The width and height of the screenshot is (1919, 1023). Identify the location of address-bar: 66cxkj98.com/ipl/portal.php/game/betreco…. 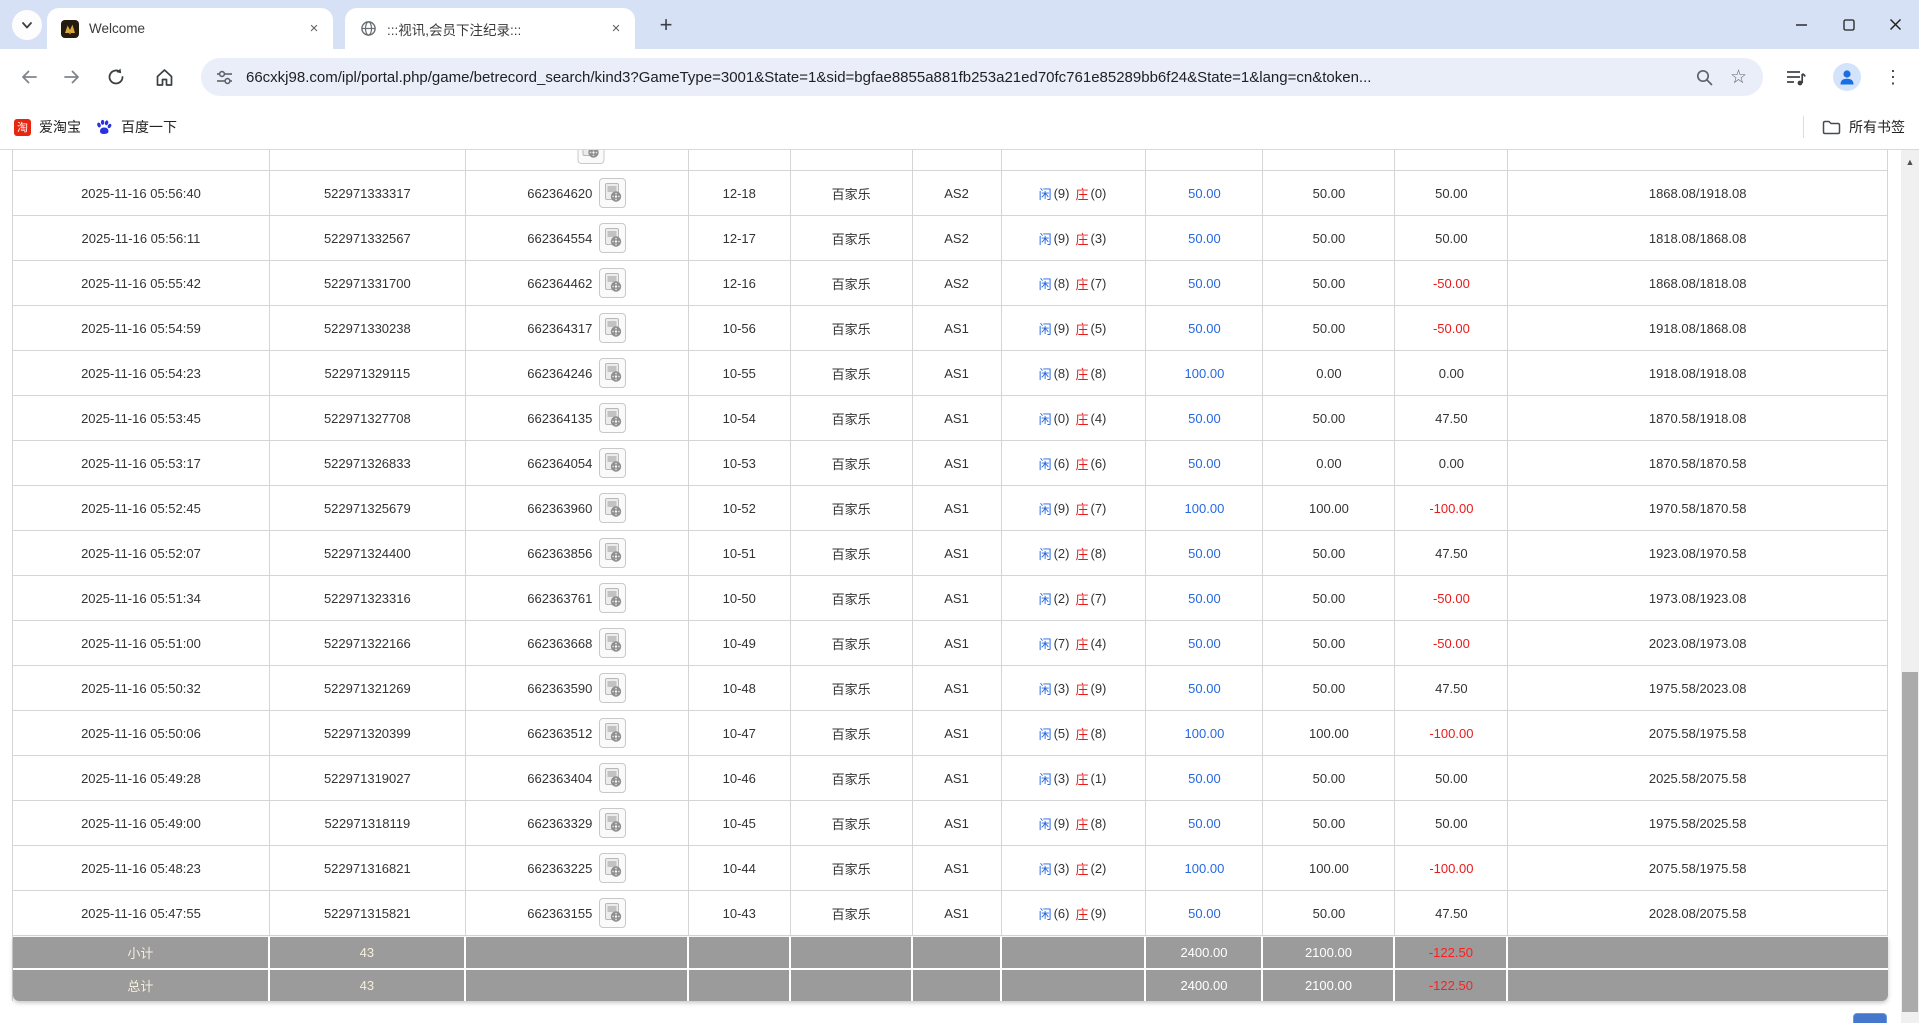
(982, 77).